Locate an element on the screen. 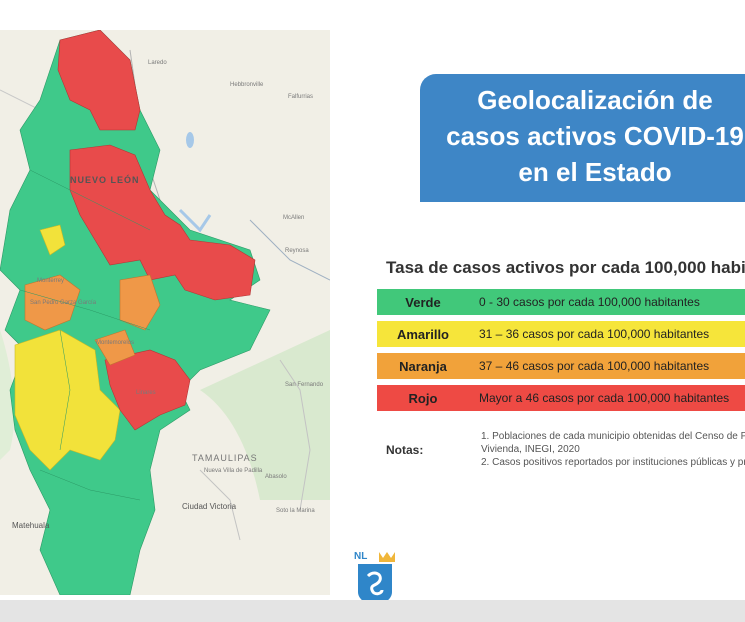 This screenshot has width=745, height=622. legend-name: Rojo is located at coordinates (423, 398).